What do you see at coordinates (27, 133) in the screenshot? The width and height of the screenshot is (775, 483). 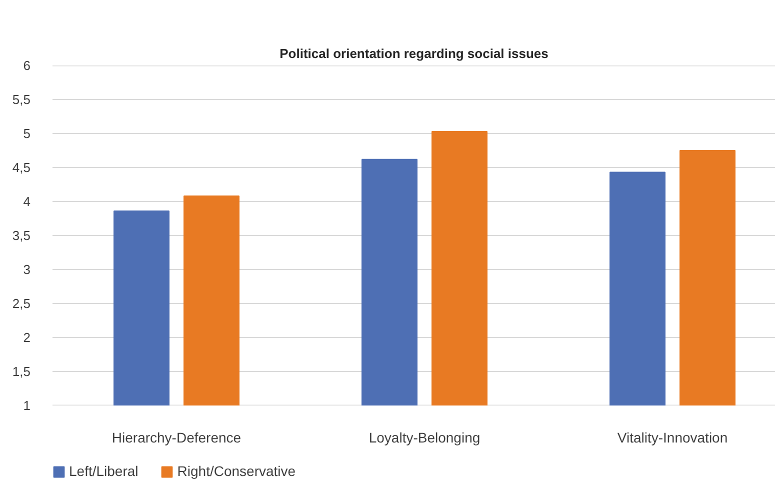 I see `y-tick-label: 5` at bounding box center [27, 133].